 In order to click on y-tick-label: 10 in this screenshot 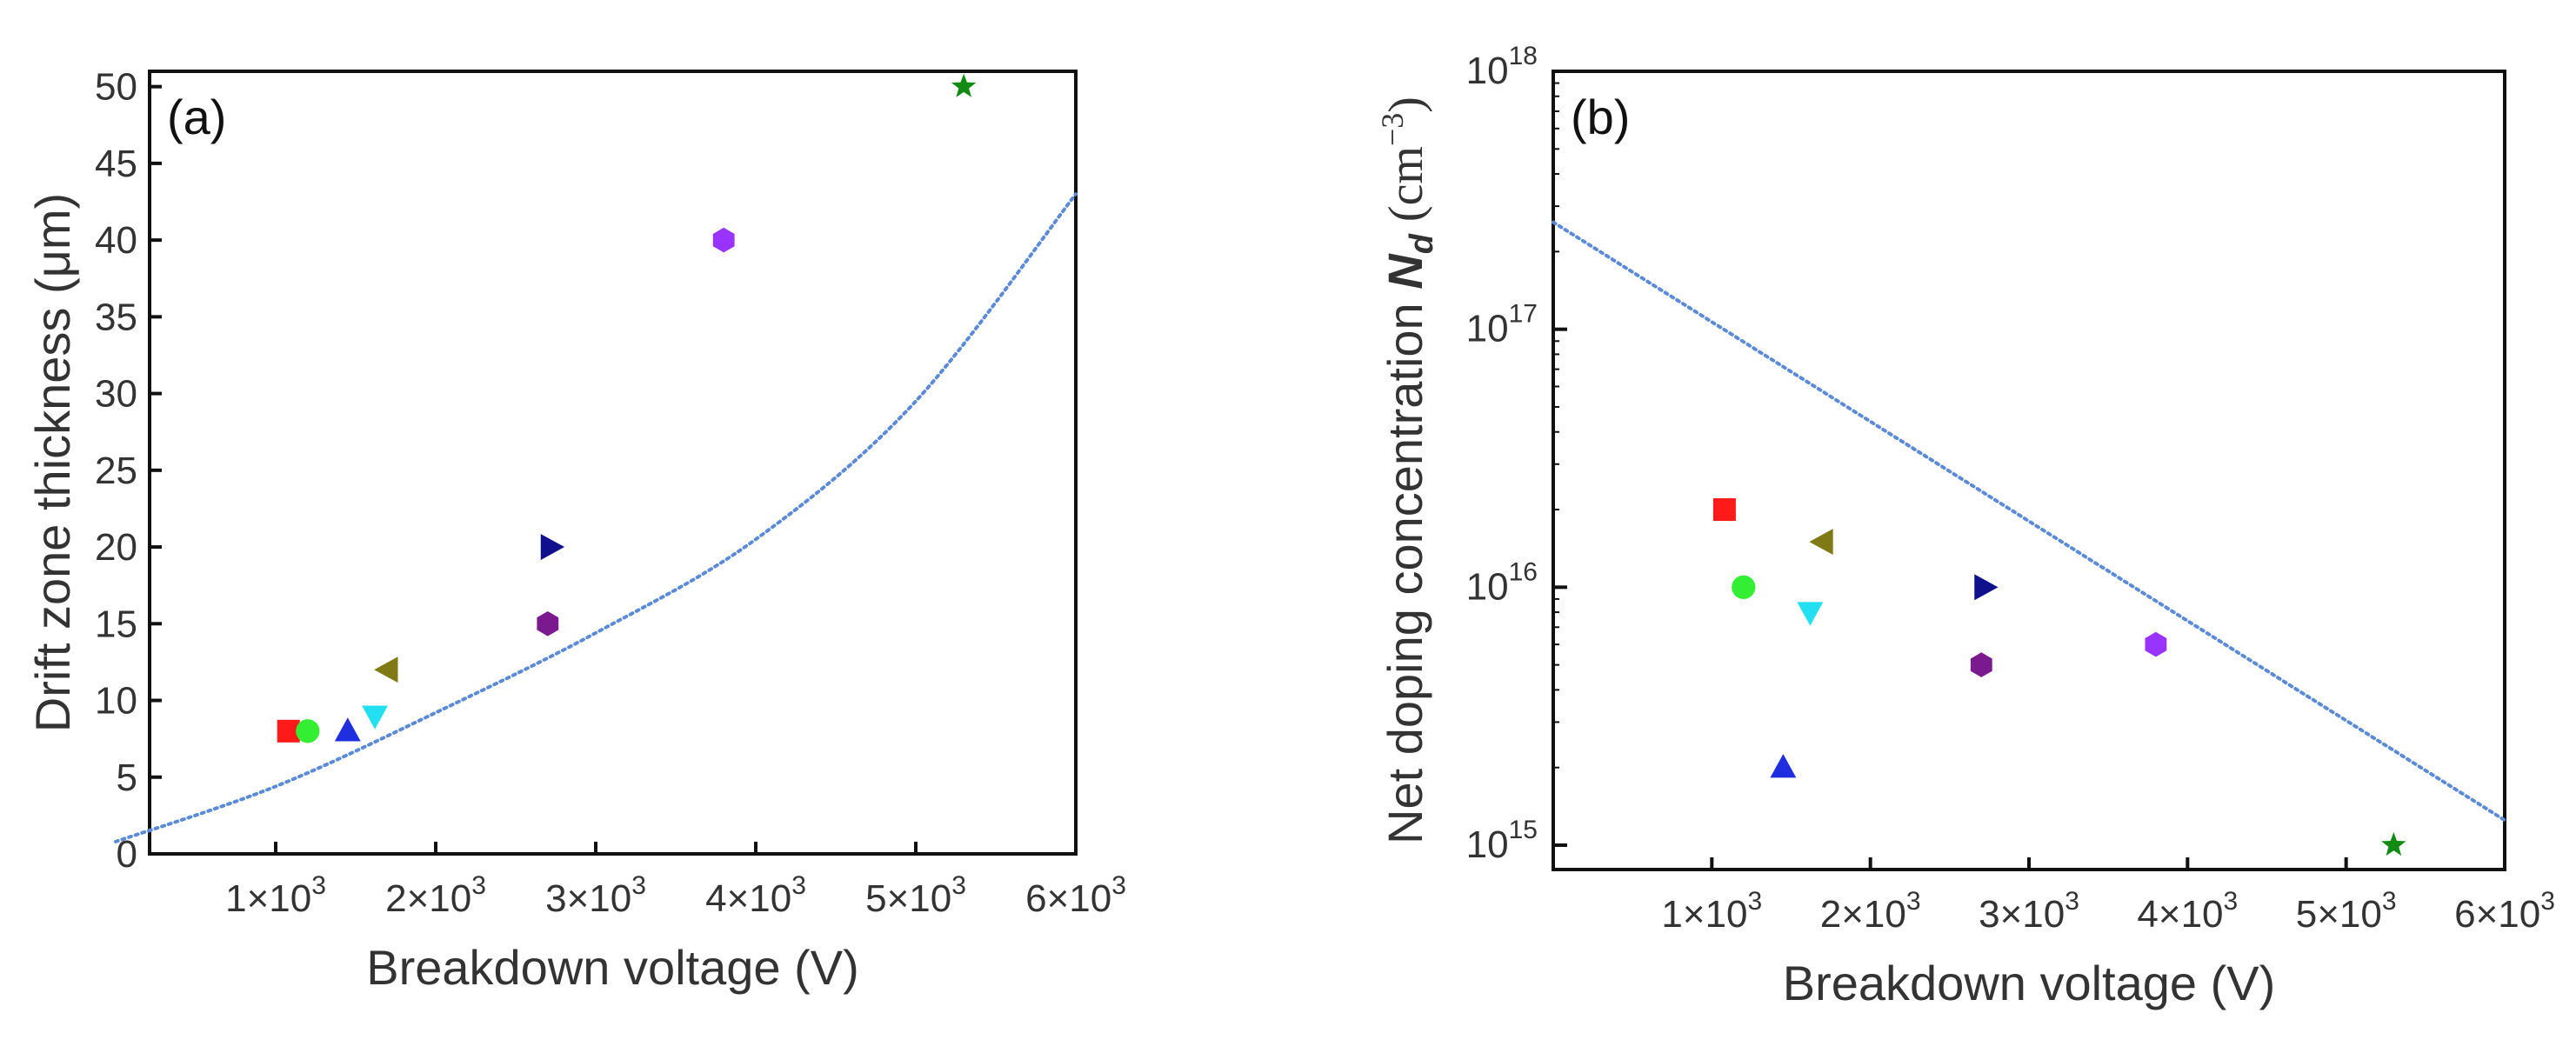, I will do `click(116, 701)`.